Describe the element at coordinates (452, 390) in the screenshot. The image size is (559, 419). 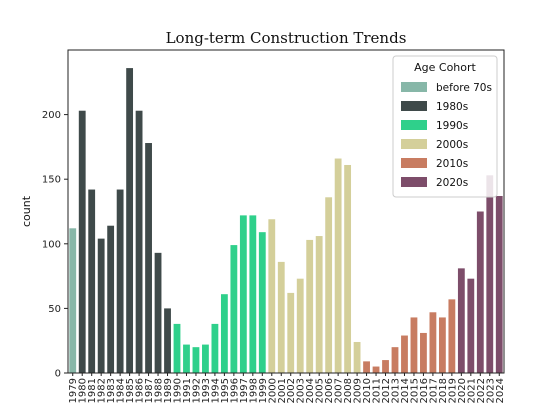
I see `x-tick-label: 2019` at that location.